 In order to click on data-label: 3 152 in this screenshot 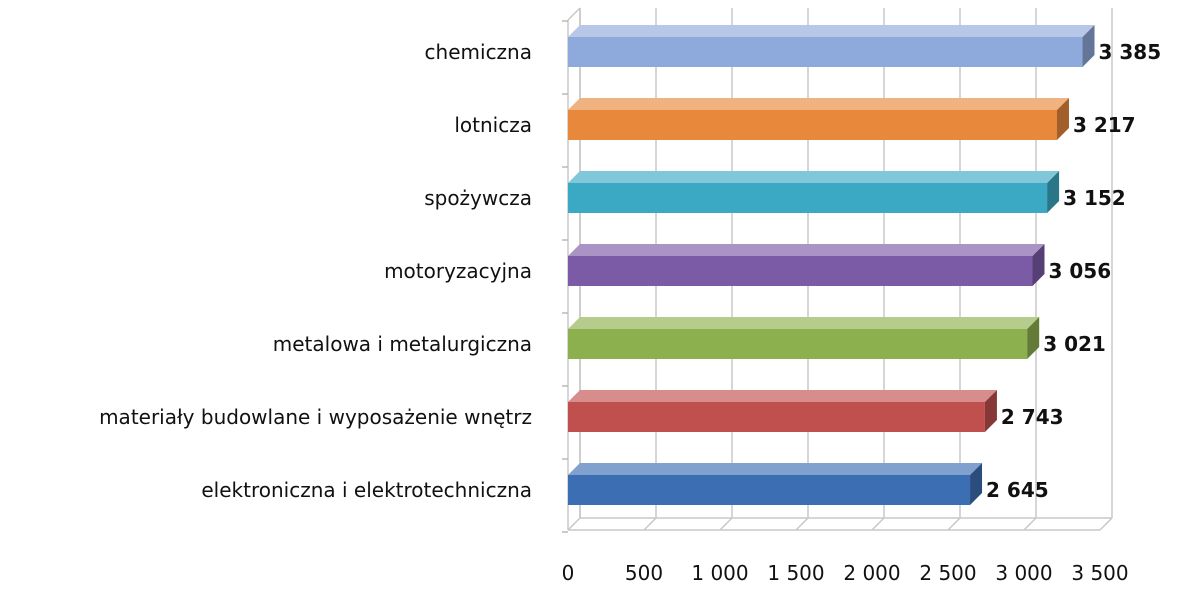, I will do `click(1094, 198)`.